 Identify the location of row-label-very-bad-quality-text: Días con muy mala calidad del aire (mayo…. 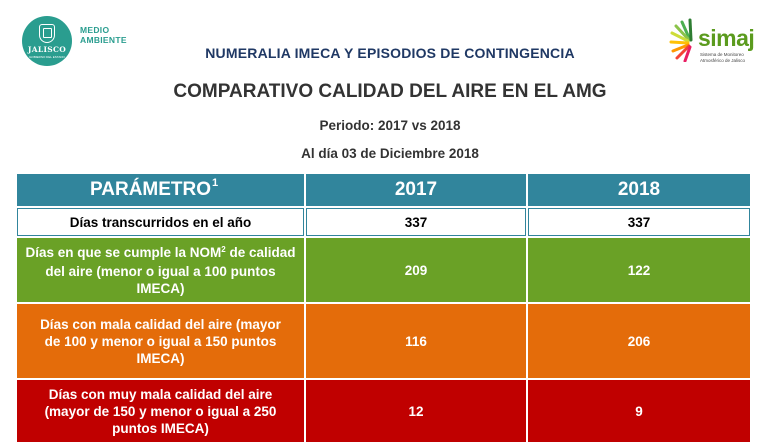
(160, 411).